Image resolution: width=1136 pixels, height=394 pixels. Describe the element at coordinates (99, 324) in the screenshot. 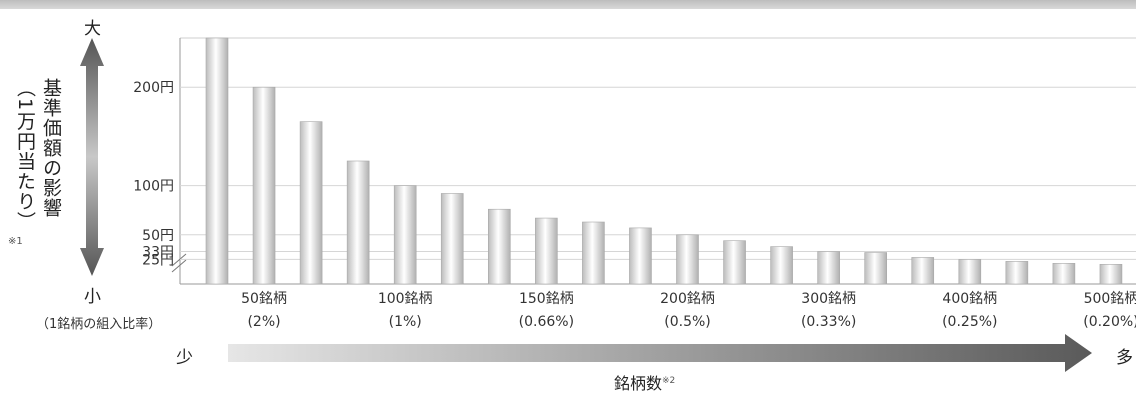

I see `ratio-caption: （1銘柄の組入比率）` at that location.